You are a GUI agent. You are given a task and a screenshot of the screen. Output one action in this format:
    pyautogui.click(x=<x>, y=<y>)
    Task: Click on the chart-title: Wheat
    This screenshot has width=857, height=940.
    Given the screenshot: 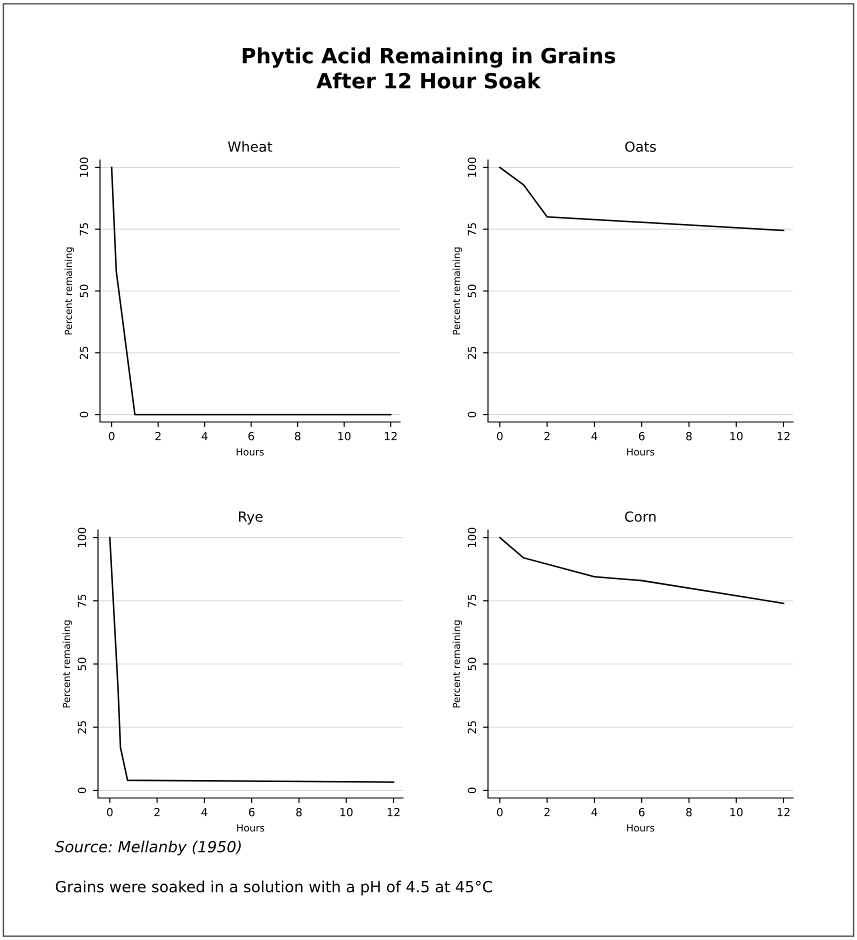 What is the action you would take?
    pyautogui.click(x=250, y=146)
    